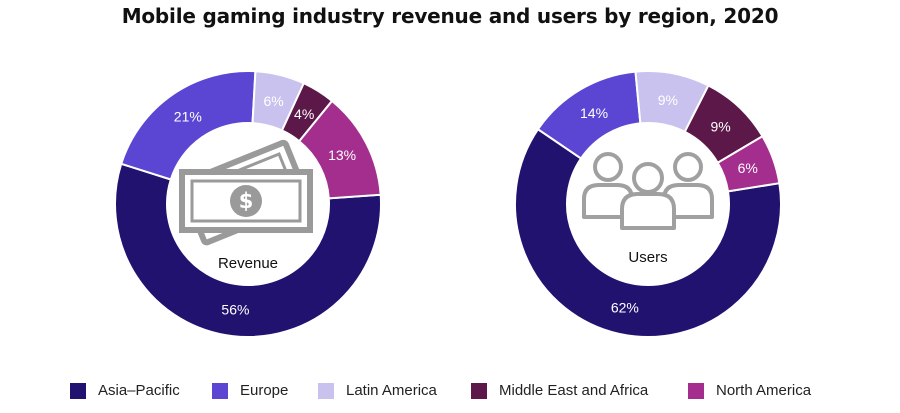  I want to click on slice-label: 13%, so click(342, 155).